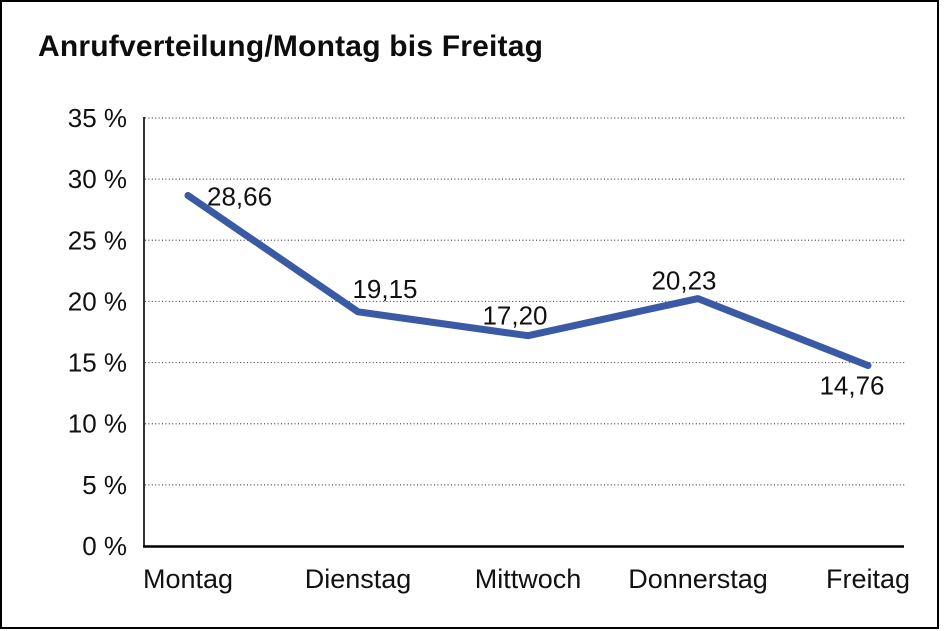 The image size is (945, 631). I want to click on data-point-label: 17,20, so click(514, 316).